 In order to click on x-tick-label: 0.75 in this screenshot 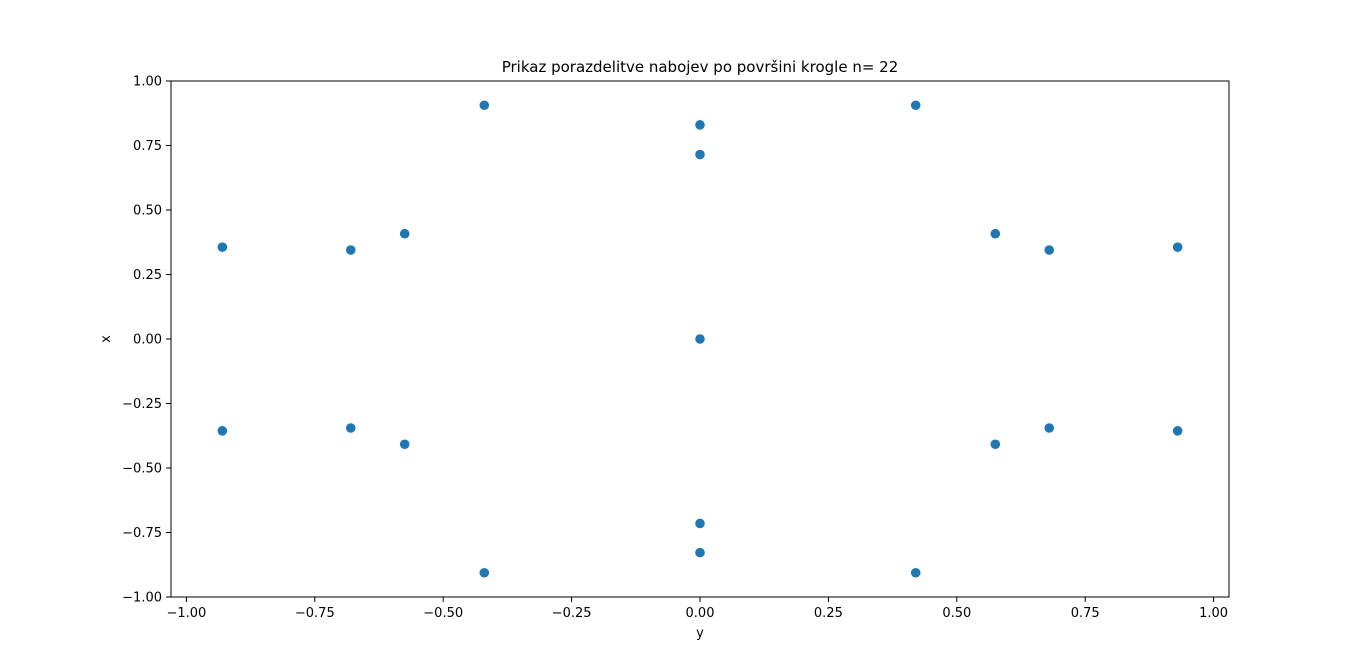, I will do `click(1085, 613)`.